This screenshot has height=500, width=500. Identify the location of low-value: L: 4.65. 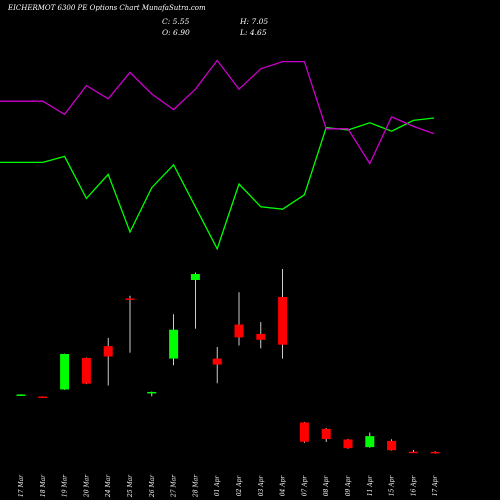
(253, 32).